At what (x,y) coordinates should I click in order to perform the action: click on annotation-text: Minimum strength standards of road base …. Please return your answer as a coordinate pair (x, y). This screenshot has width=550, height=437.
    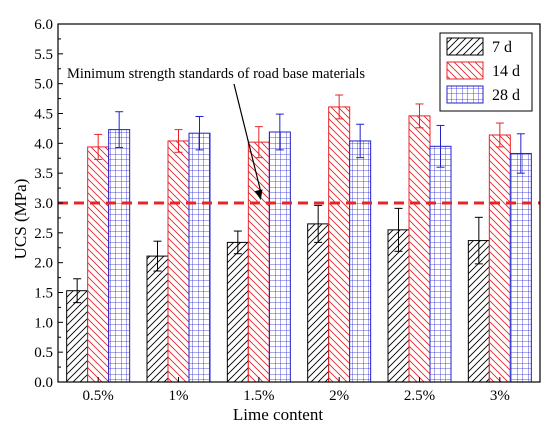
    Looking at the image, I should click on (216, 74).